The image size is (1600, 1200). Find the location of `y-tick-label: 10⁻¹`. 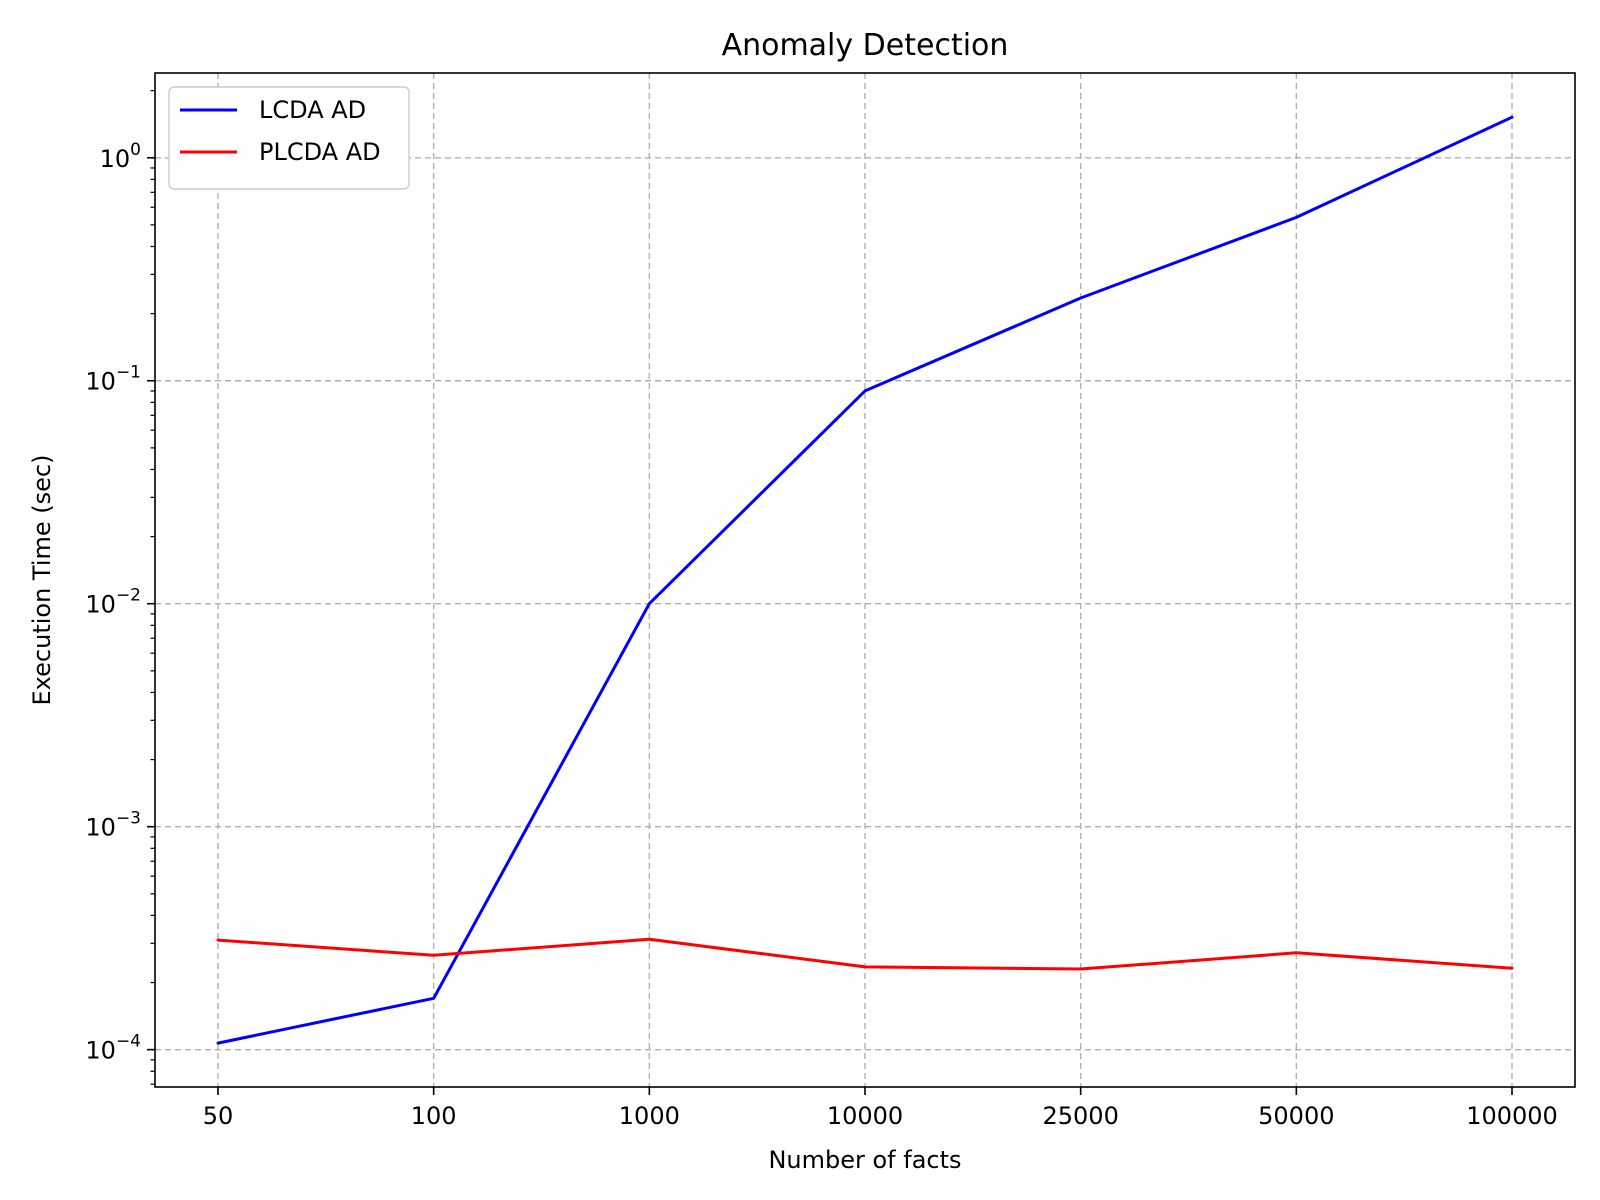

y-tick-label: 10⁻¹ is located at coordinates (113, 379).